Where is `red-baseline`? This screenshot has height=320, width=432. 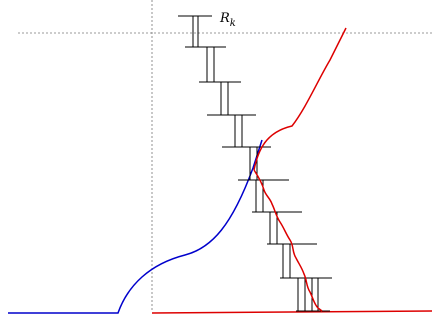 red-baseline is located at coordinates (291, 312).